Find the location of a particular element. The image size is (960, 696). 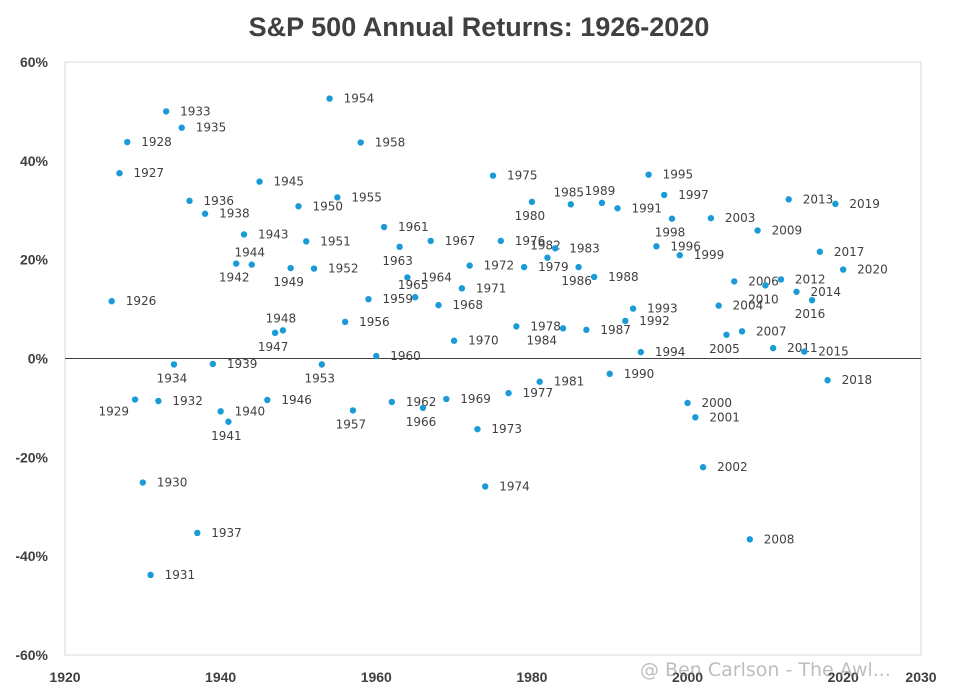

y-axis: -60% -40% -20% 0% 20% 40% 60% is located at coordinates (31, 358).